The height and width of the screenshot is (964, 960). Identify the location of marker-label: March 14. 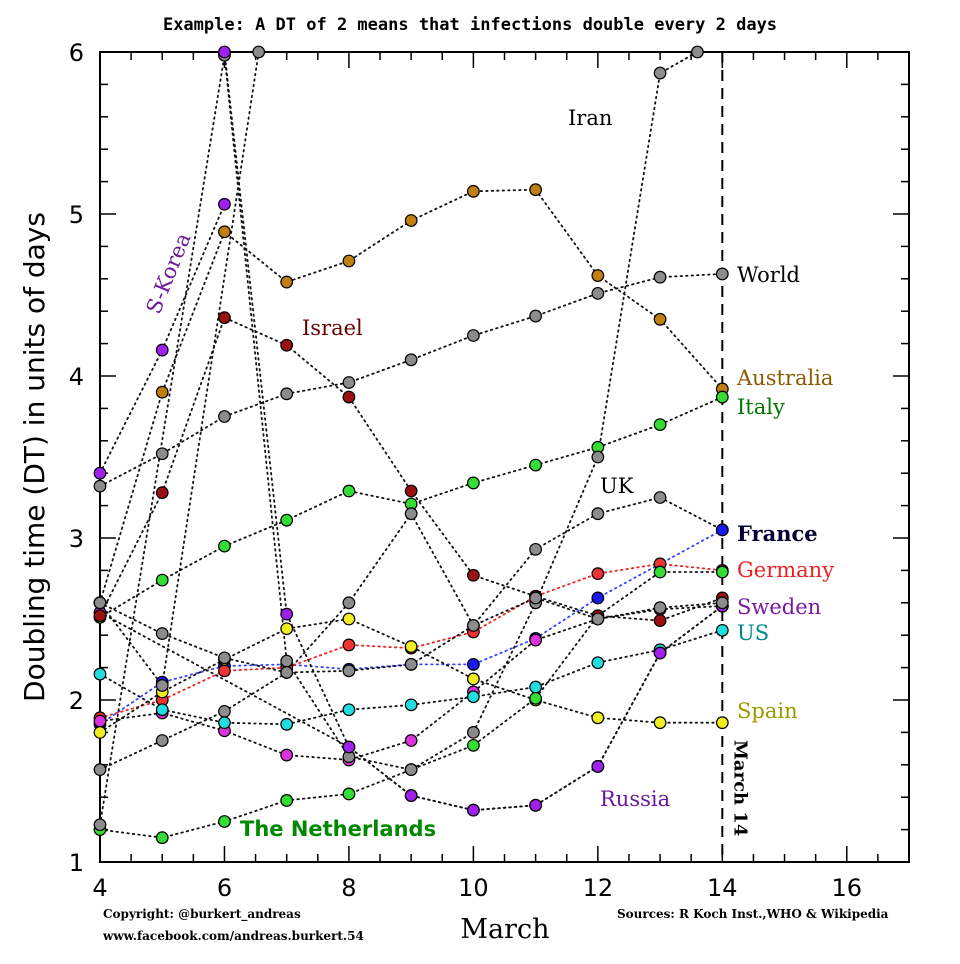
(739, 788).